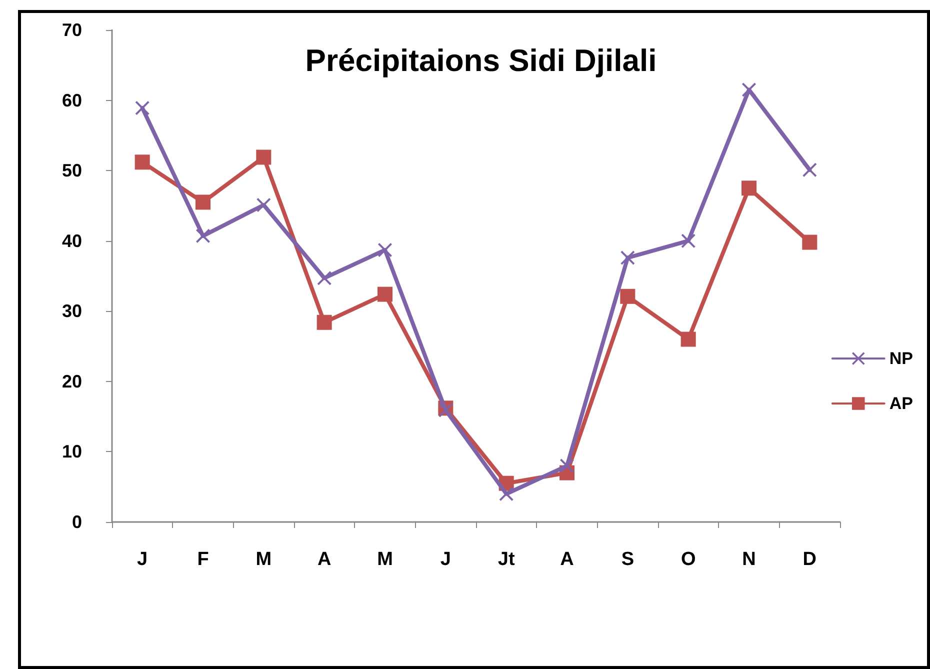 Image resolution: width=930 pixels, height=669 pixels. What do you see at coordinates (72, 100) in the screenshot?
I see `y-tick-label: 60` at bounding box center [72, 100].